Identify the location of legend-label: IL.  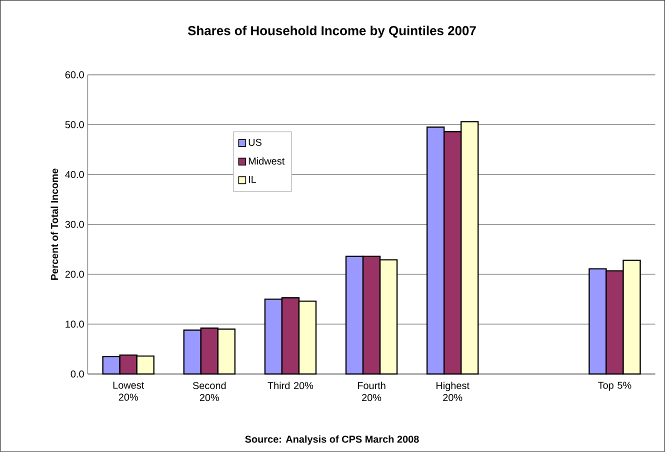
(252, 179).